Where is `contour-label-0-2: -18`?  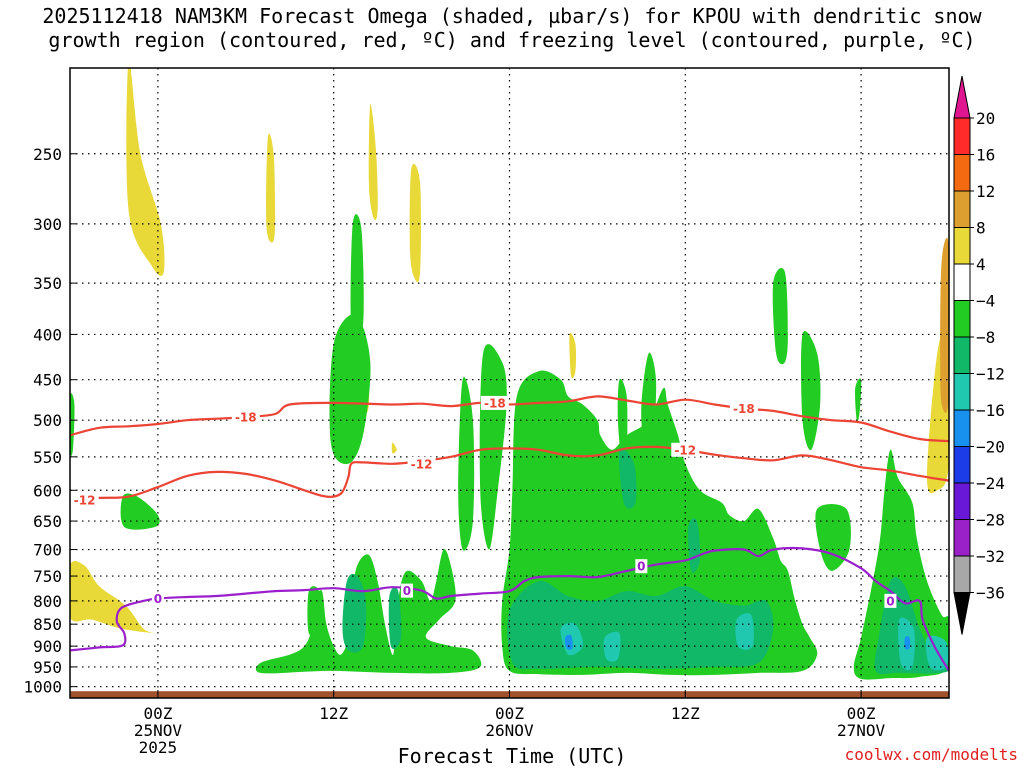
contour-label-0-2: -18 is located at coordinates (744, 409).